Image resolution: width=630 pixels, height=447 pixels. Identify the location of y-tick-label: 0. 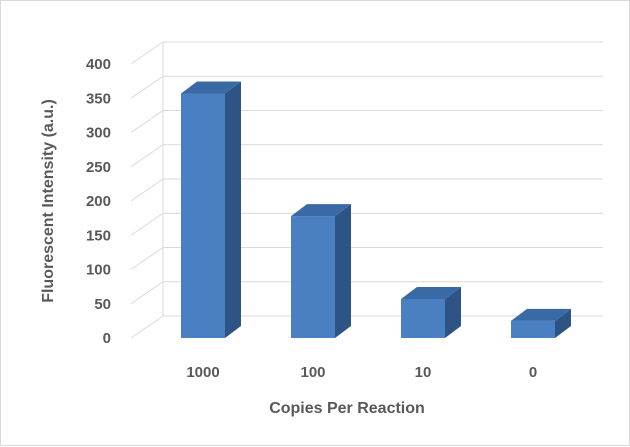
(107, 338).